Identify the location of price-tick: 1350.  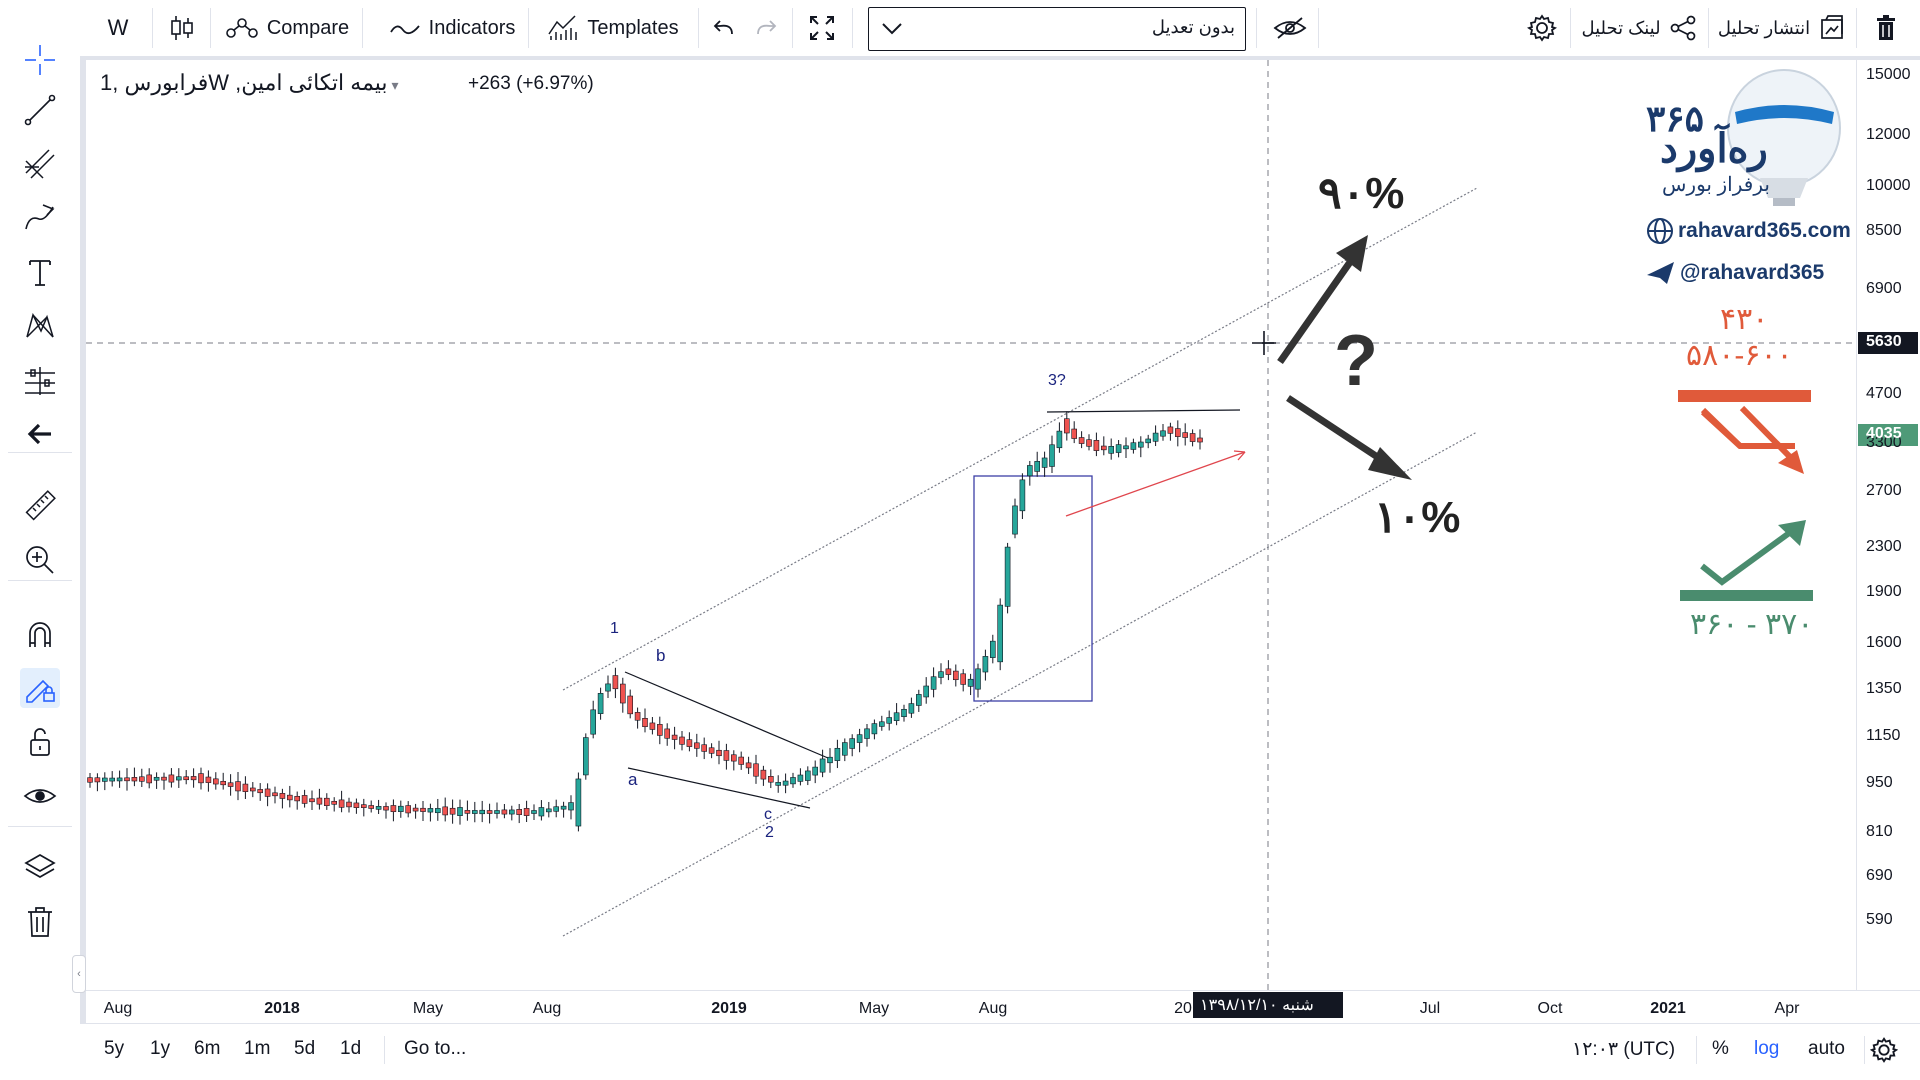
(1884, 688).